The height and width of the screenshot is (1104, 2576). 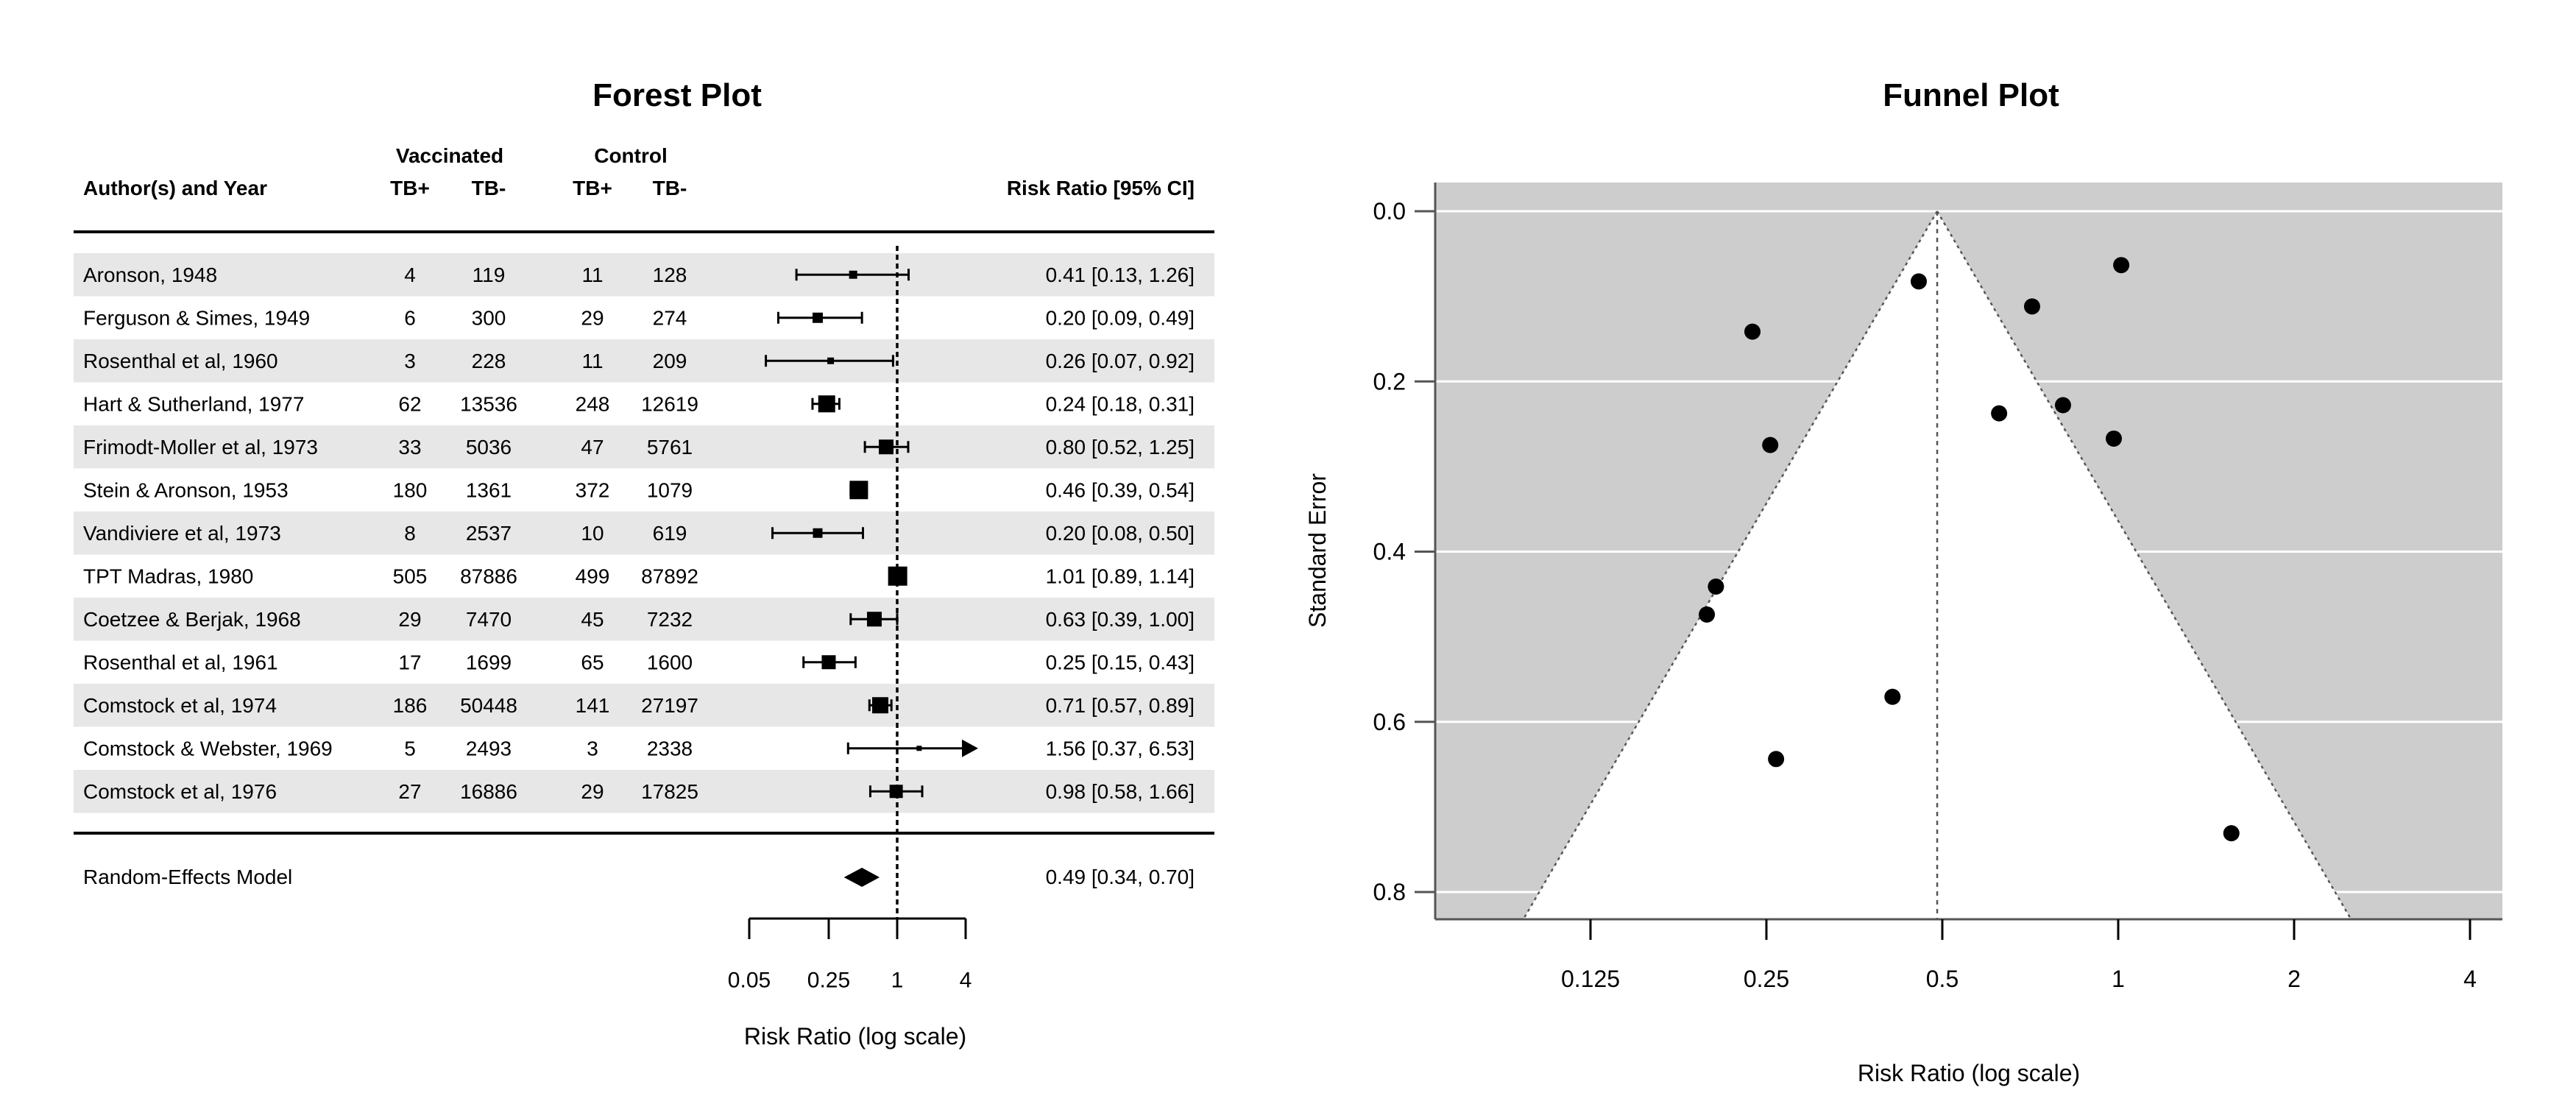 I want to click on forest-column-control-tb-neg: TB-, so click(x=669, y=188).